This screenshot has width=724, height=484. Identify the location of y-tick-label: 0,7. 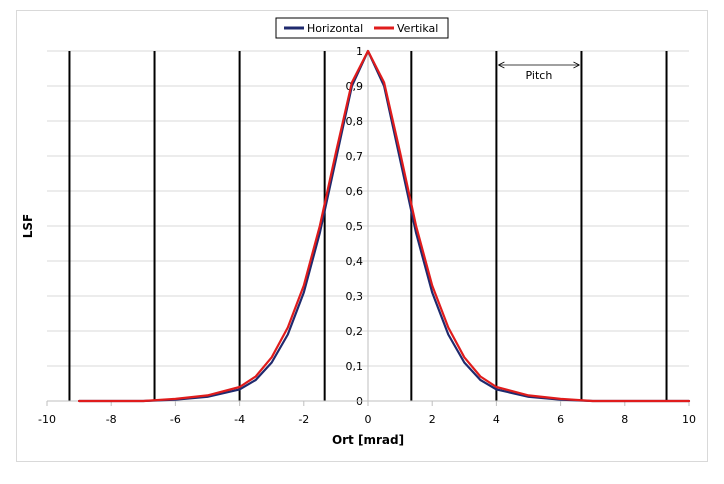
(355, 156).